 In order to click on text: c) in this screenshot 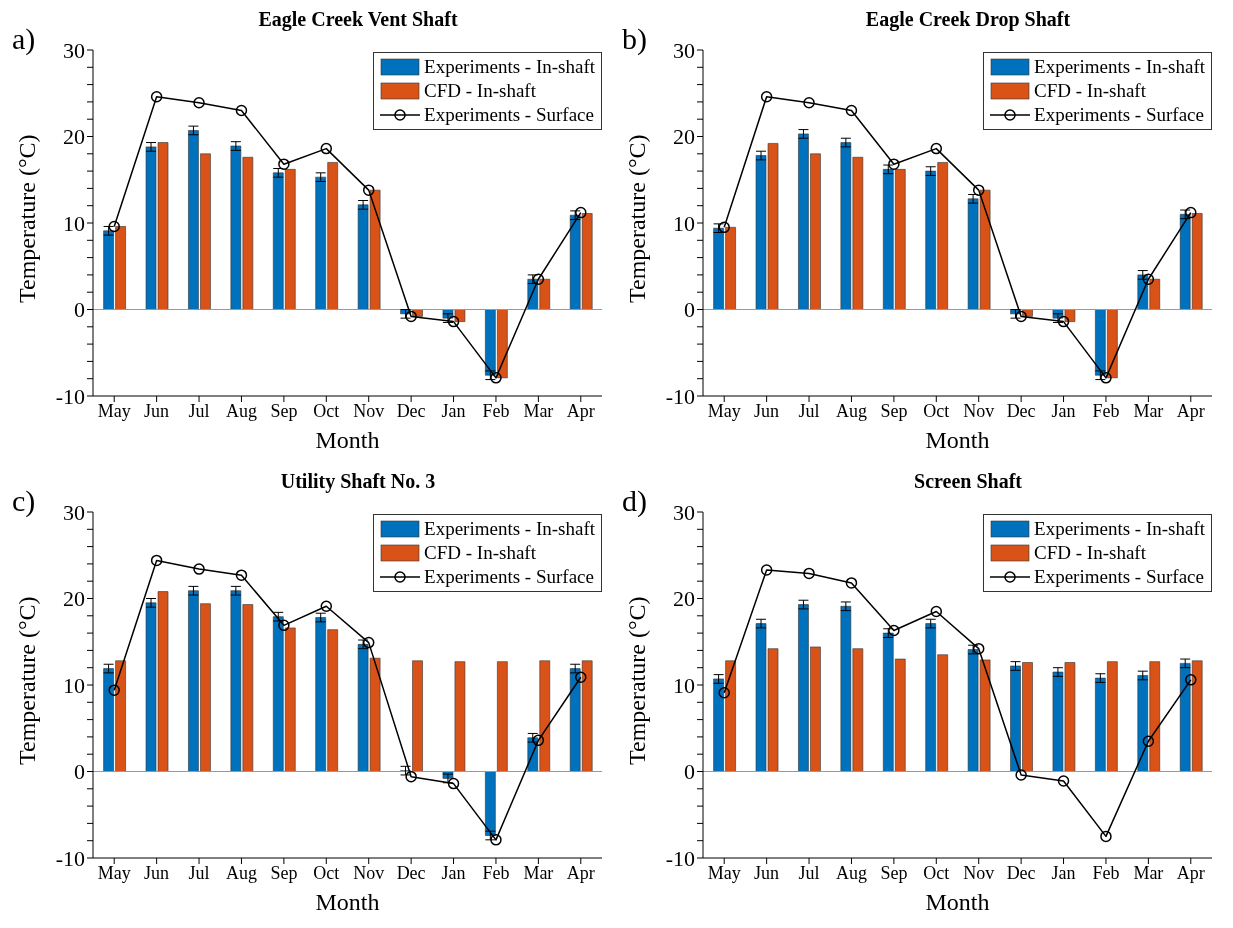, I will do `click(24, 501)`.